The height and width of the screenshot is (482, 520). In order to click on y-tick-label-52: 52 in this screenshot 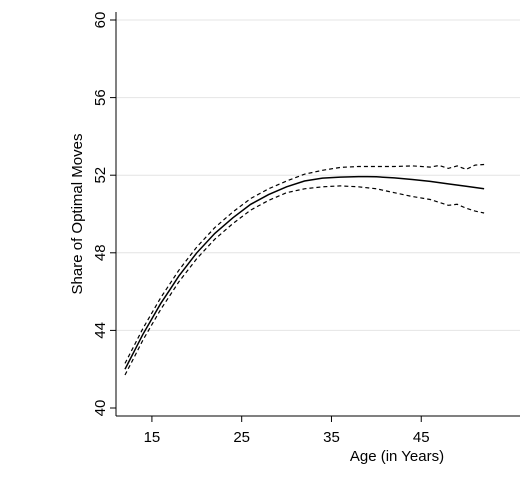, I will do `click(100, 175)`.